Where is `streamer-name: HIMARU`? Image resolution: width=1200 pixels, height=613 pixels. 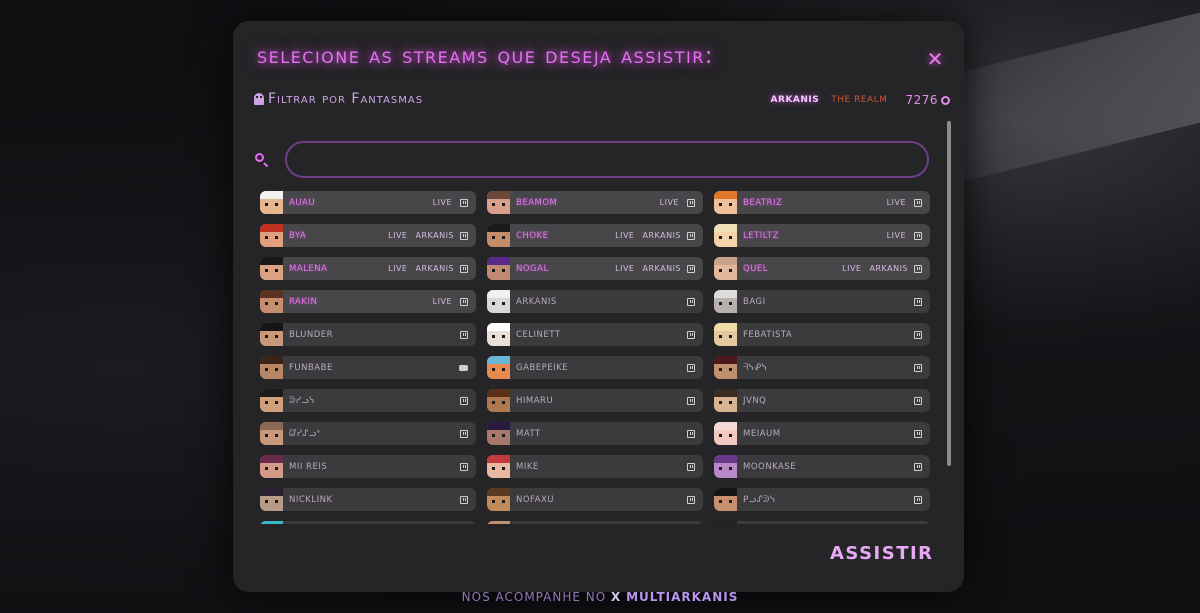 streamer-name: HIMARU is located at coordinates (535, 400).